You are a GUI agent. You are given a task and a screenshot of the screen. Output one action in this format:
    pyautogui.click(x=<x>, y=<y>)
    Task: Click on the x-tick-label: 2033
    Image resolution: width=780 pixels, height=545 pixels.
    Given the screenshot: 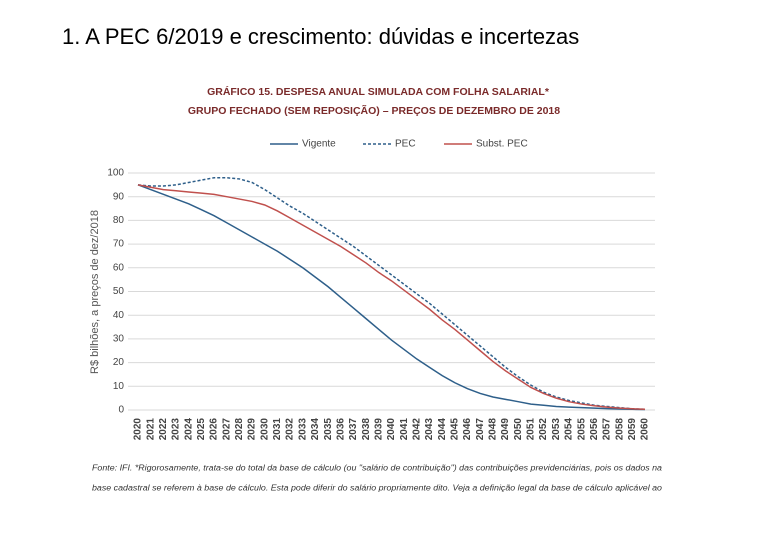 What is the action you would take?
    pyautogui.click(x=302, y=429)
    